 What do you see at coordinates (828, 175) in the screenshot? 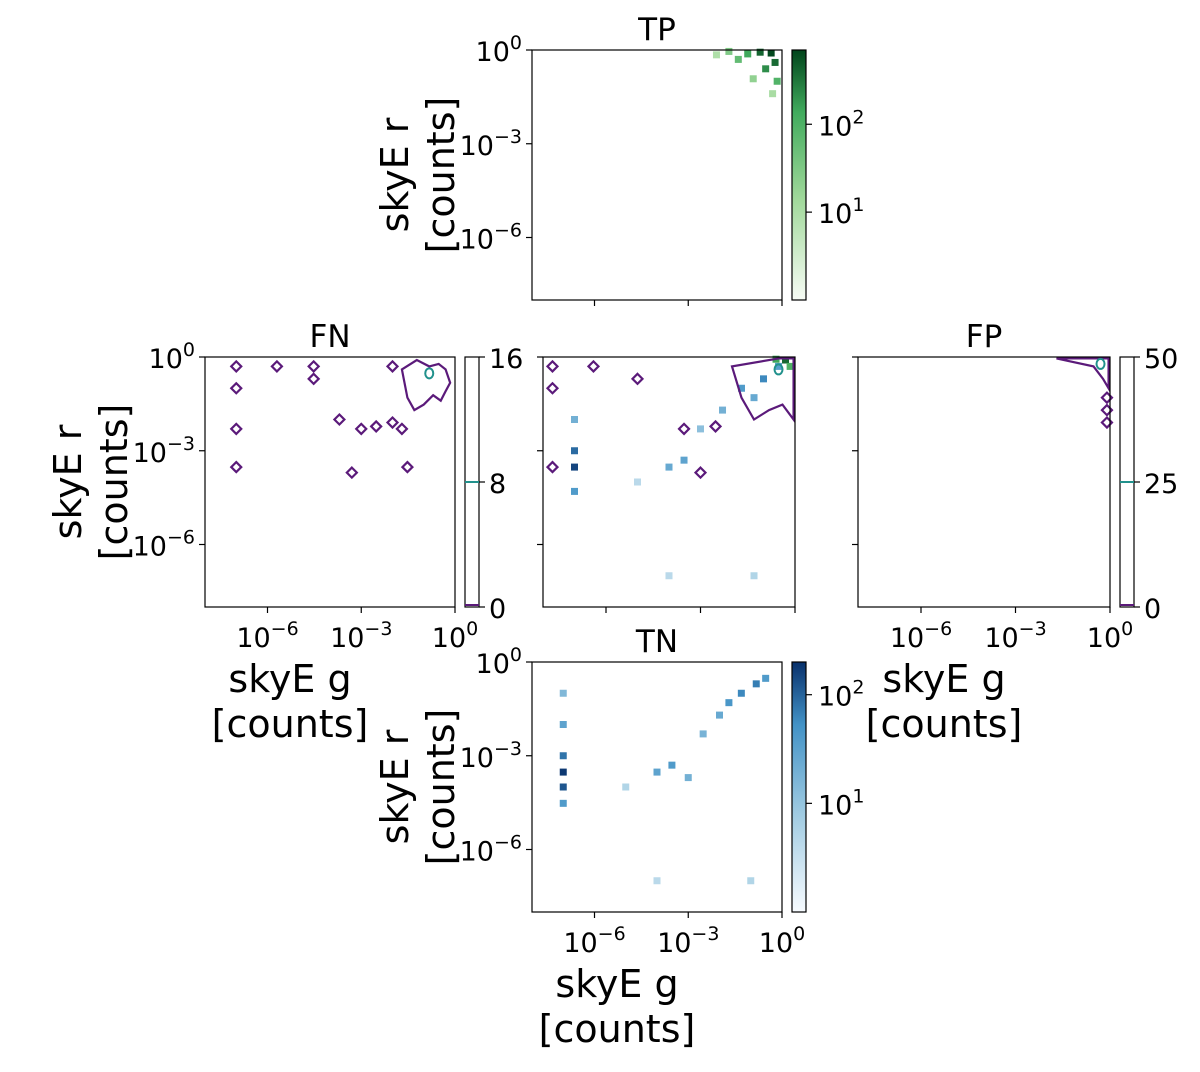
I see `colorbar: 10² 10¹` at bounding box center [828, 175].